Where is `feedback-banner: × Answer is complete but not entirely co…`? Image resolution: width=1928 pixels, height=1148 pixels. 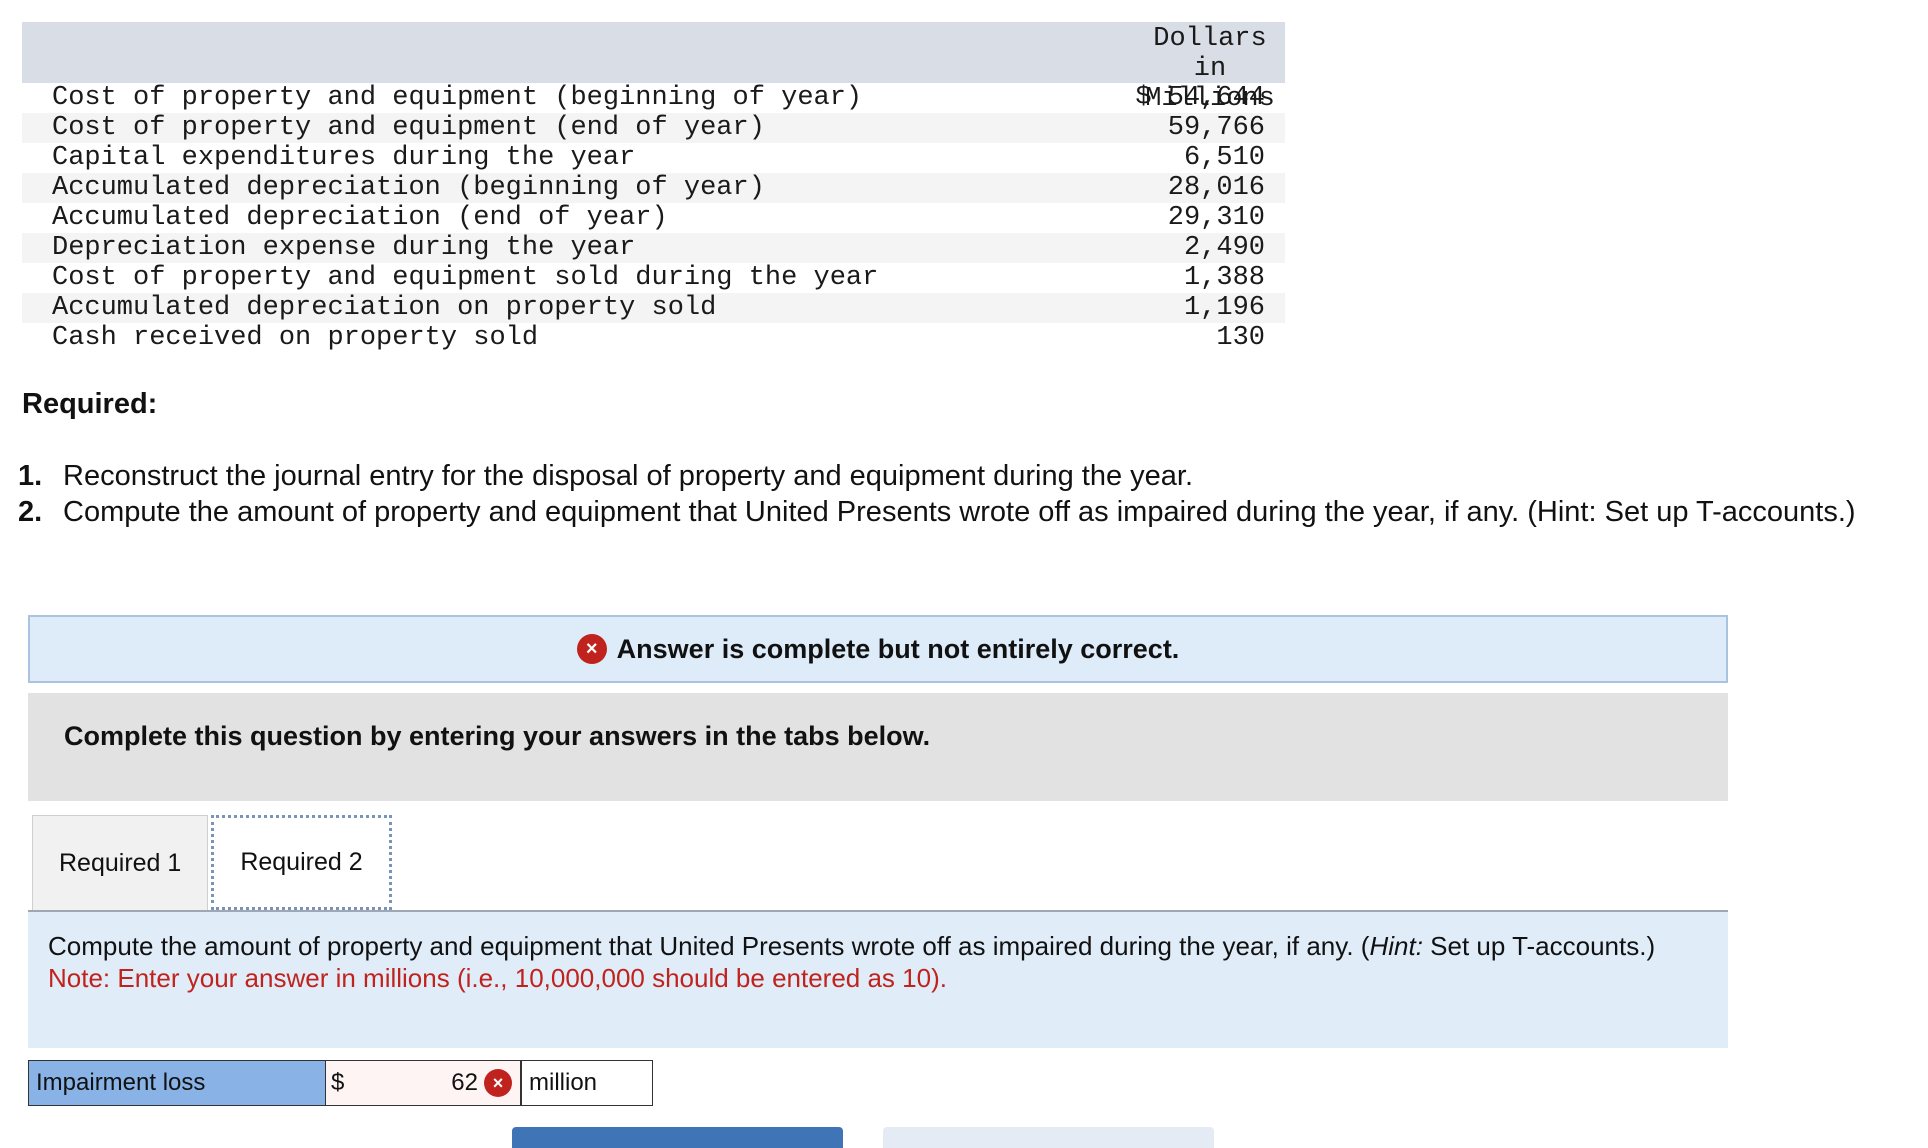
feedback-banner: × Answer is complete but not entirely co… is located at coordinates (878, 649).